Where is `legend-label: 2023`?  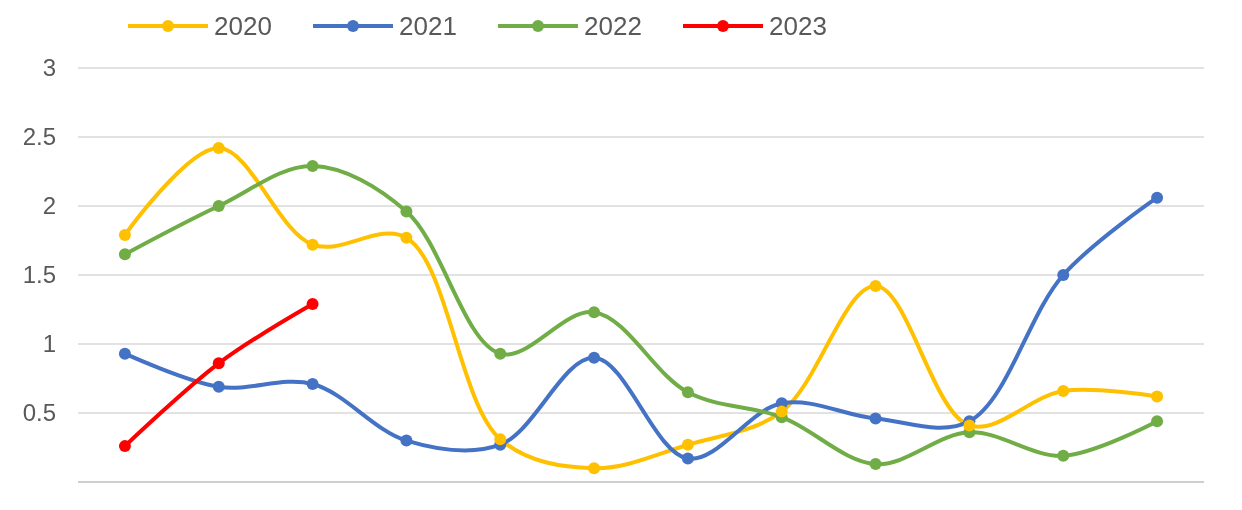
legend-label: 2023 is located at coordinates (798, 26).